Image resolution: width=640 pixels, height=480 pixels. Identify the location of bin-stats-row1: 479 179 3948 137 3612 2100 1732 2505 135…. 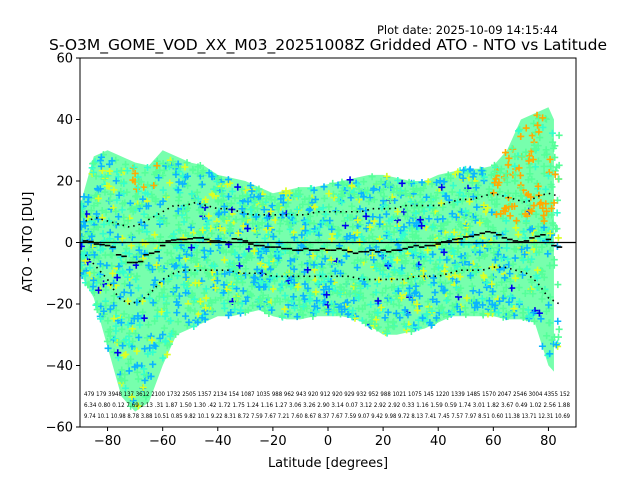
(327, 394).